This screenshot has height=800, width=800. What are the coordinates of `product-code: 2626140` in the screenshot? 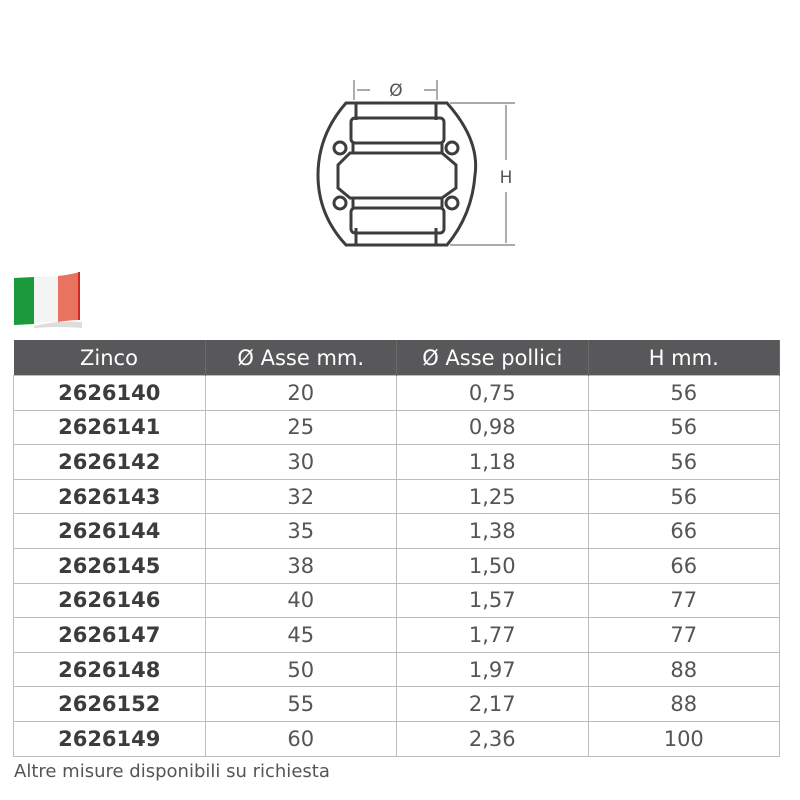 It's located at (109, 393).